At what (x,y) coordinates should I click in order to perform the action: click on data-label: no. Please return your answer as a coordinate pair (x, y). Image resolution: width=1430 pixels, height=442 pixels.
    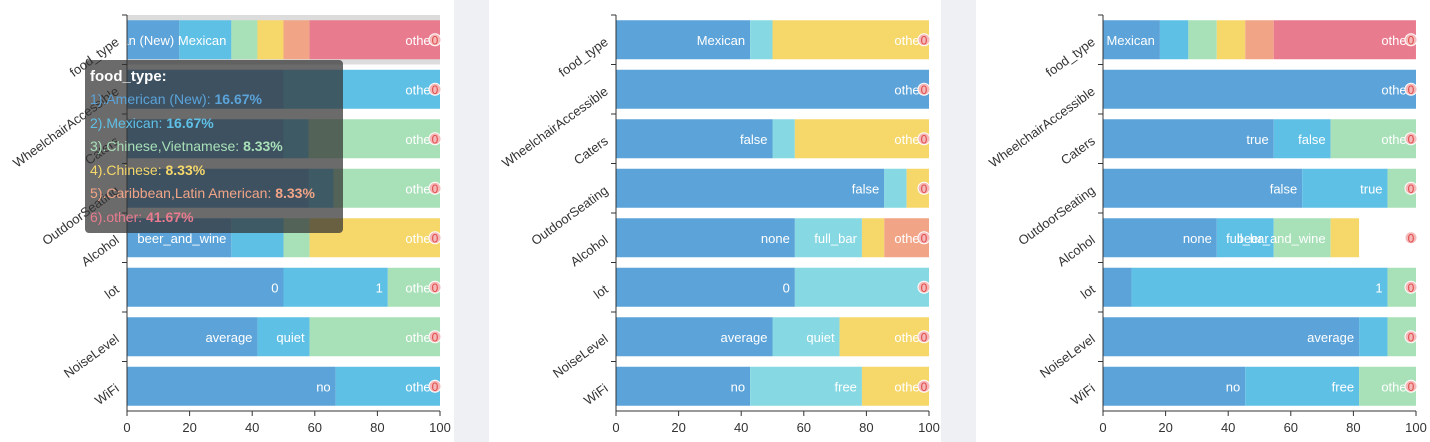
    Looking at the image, I should click on (1233, 386).